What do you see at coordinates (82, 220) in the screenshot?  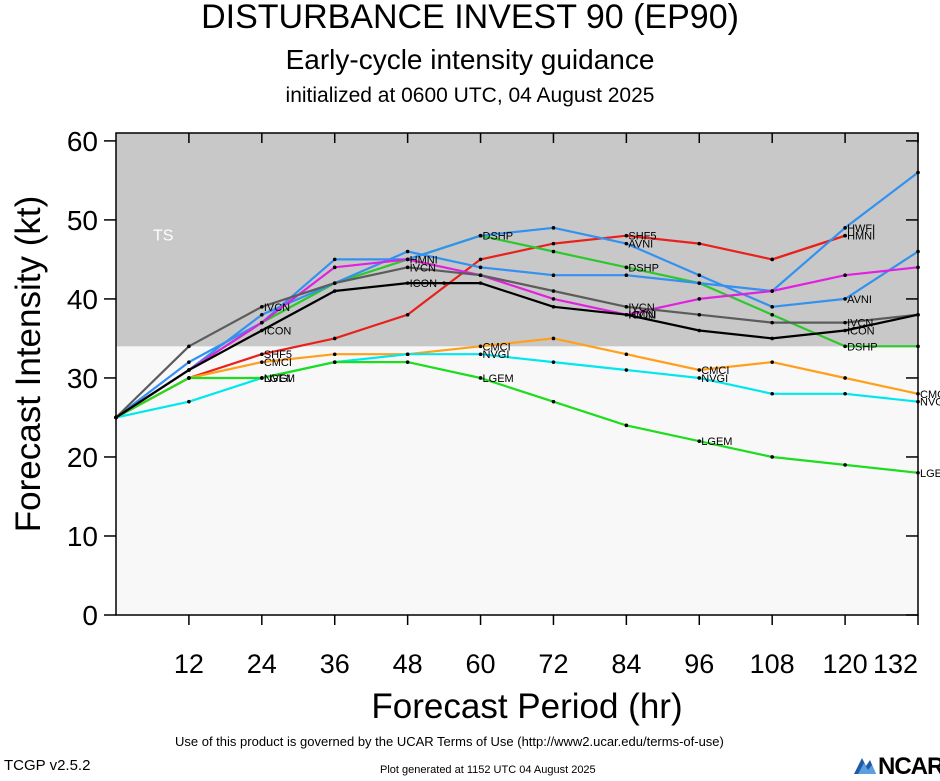 I see `y-tick-label: 50` at bounding box center [82, 220].